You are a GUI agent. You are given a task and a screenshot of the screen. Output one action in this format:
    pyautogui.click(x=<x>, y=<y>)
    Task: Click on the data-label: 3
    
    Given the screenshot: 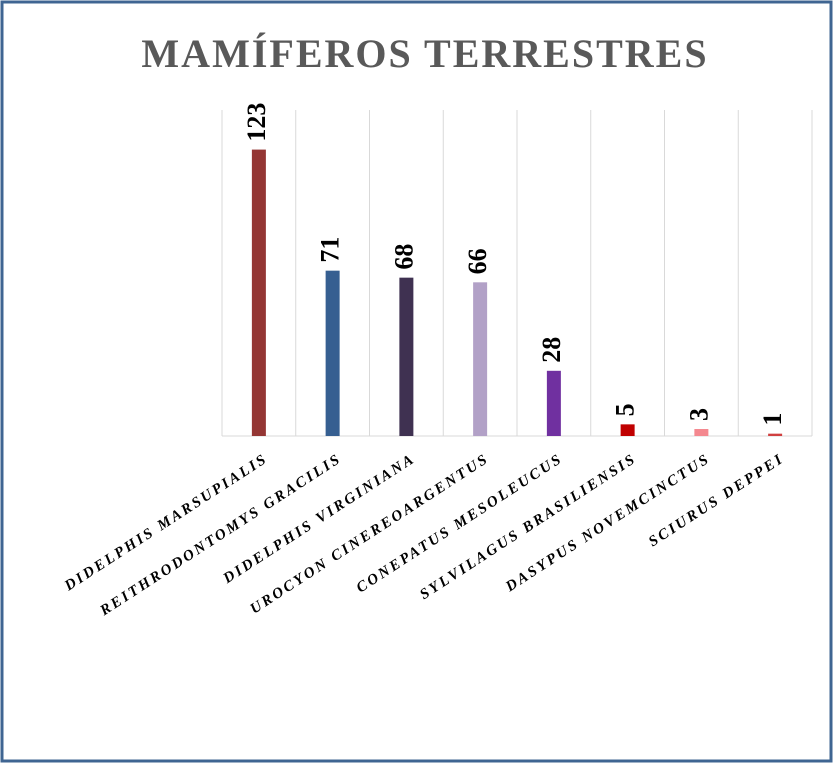 What is the action you would take?
    pyautogui.click(x=698, y=414)
    